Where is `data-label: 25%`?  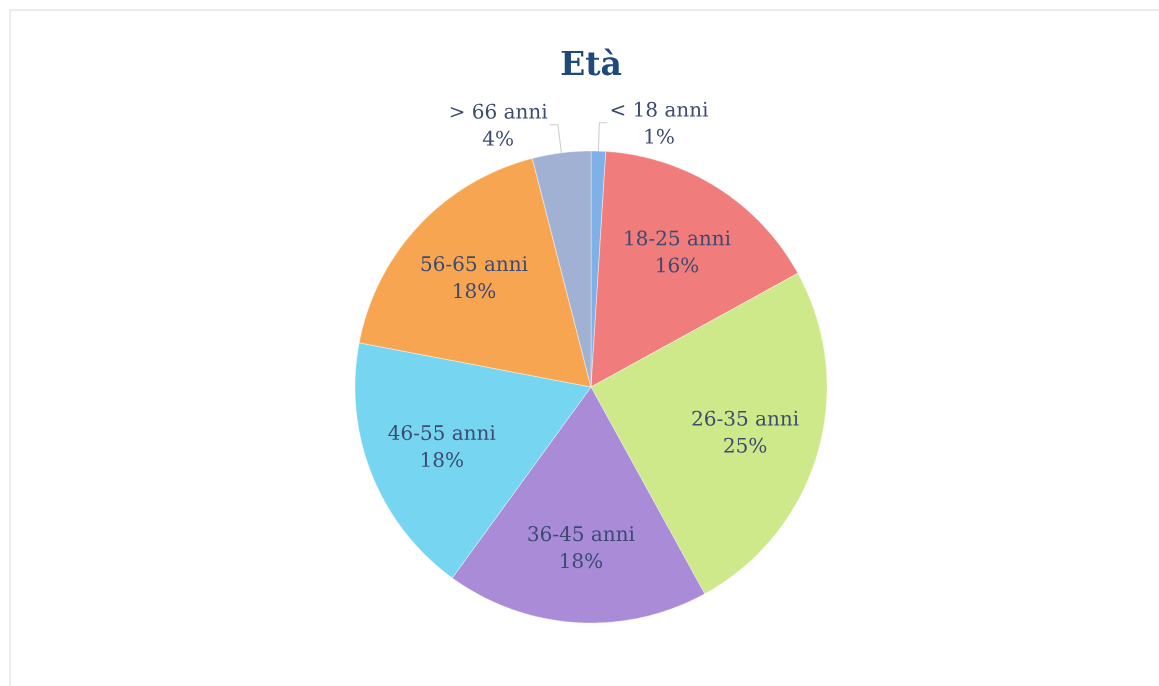 data-label: 25% is located at coordinates (745, 445).